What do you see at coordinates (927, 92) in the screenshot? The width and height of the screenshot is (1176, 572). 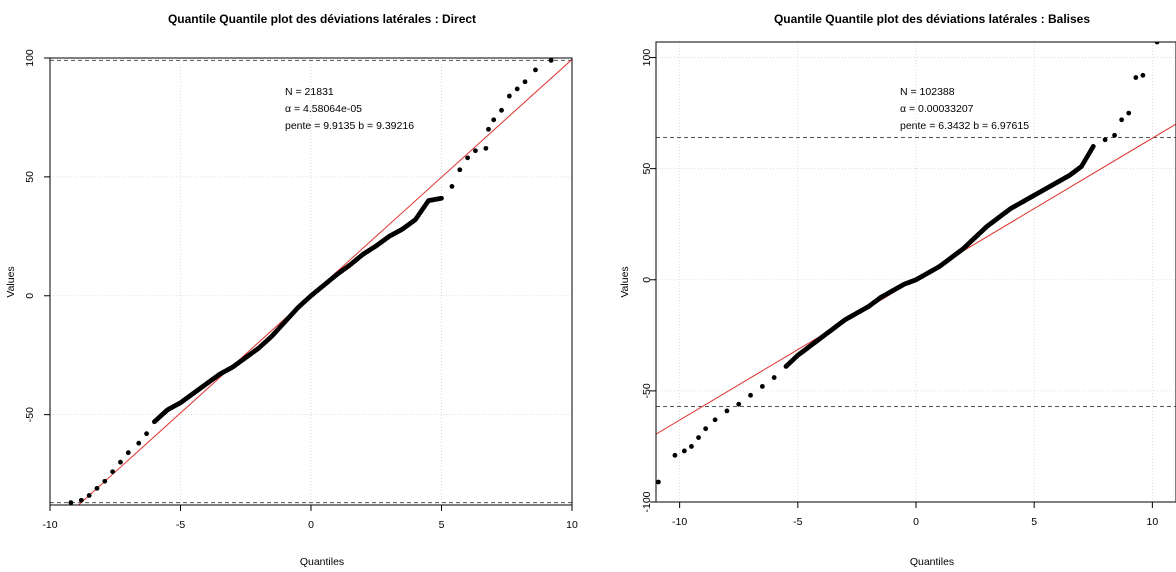 I see `stats-annotation: N = 102388` at bounding box center [927, 92].